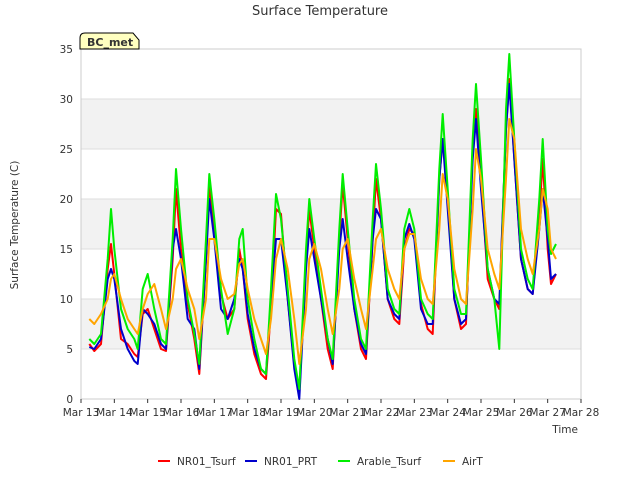 This screenshot has height=480, width=640. What do you see at coordinates (181, 413) in the screenshot?
I see `x-tick-label: Mar 16` at bounding box center [181, 413].